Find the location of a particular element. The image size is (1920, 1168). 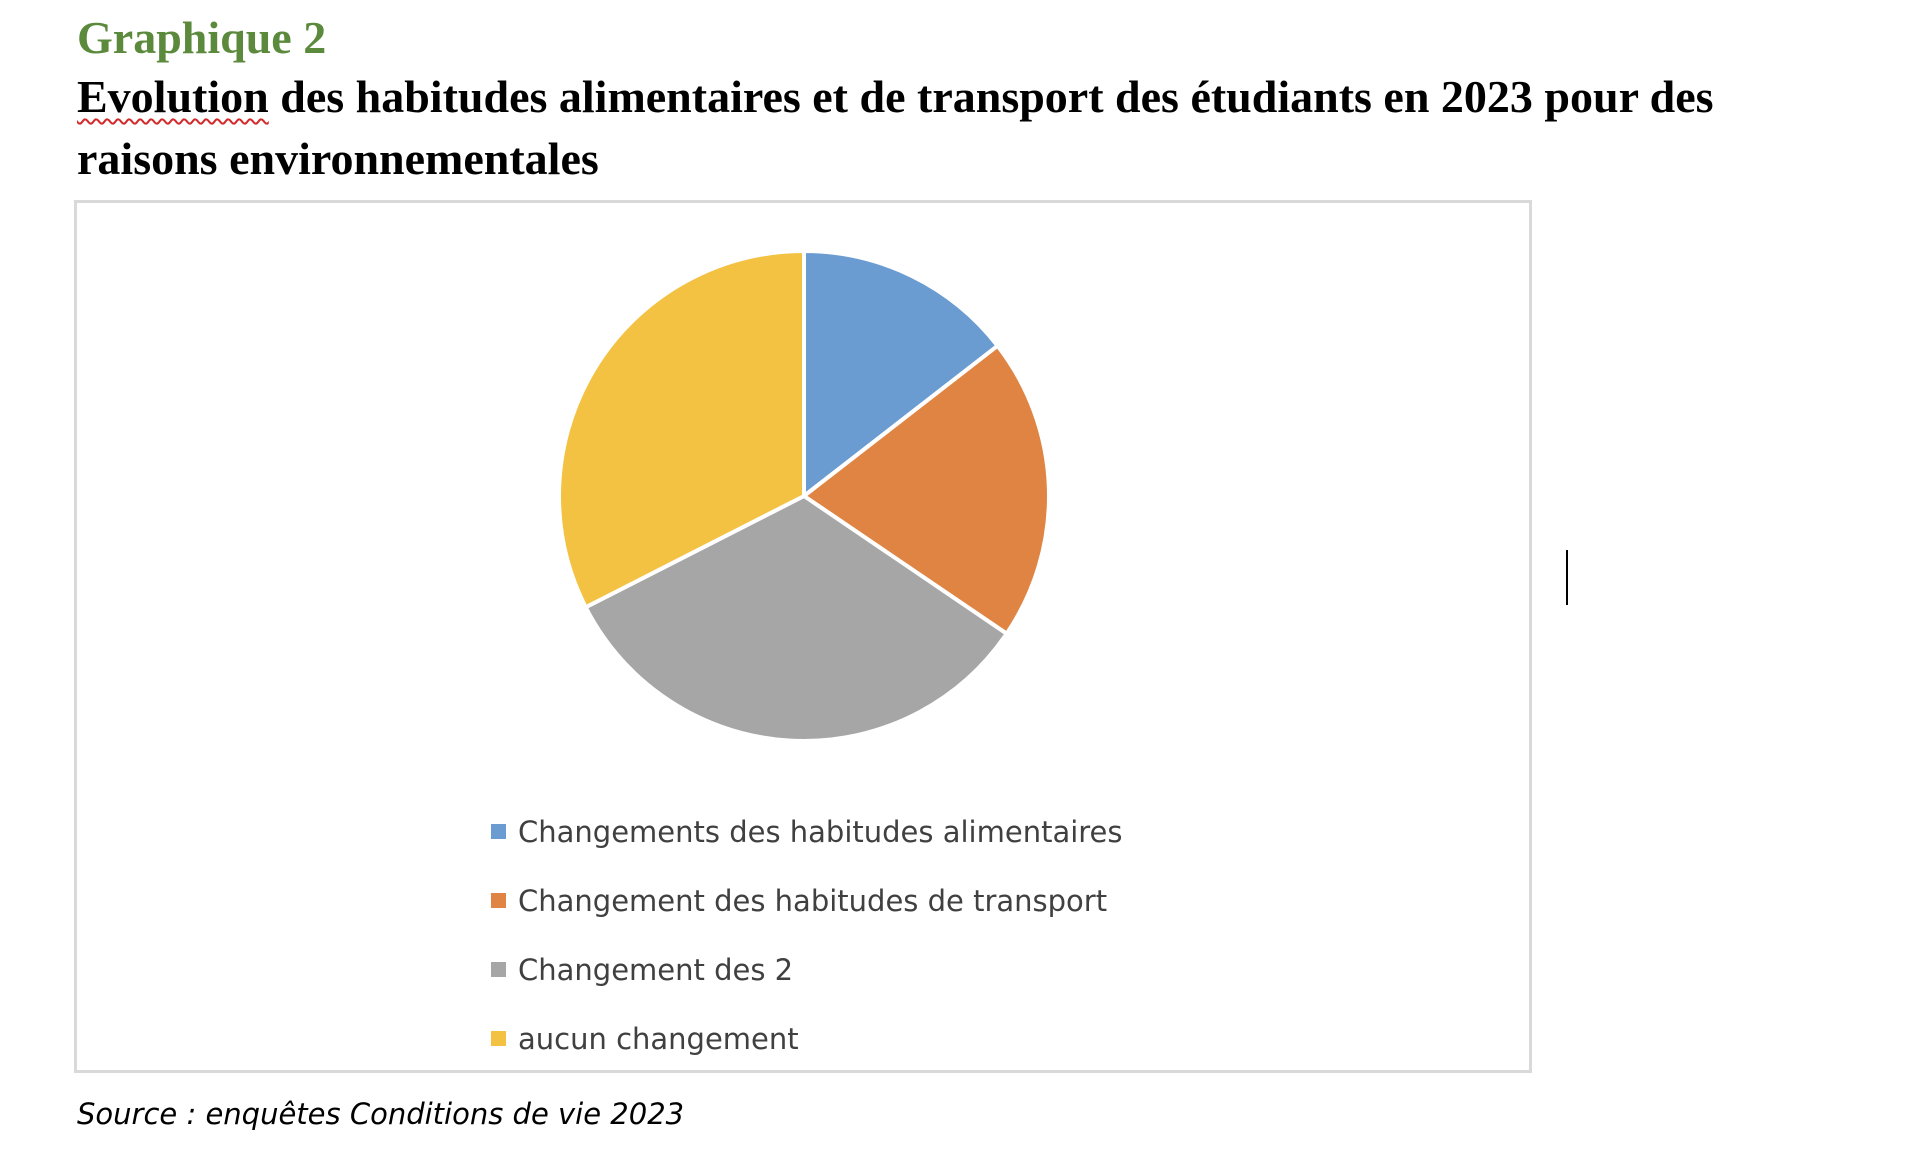

legend-label: Changement des 2 is located at coordinates (656, 969).